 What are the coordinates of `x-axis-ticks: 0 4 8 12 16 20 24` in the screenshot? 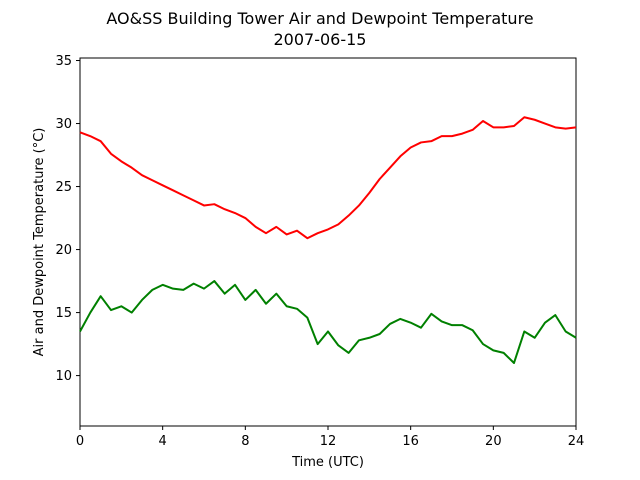 It's located at (330, 437).